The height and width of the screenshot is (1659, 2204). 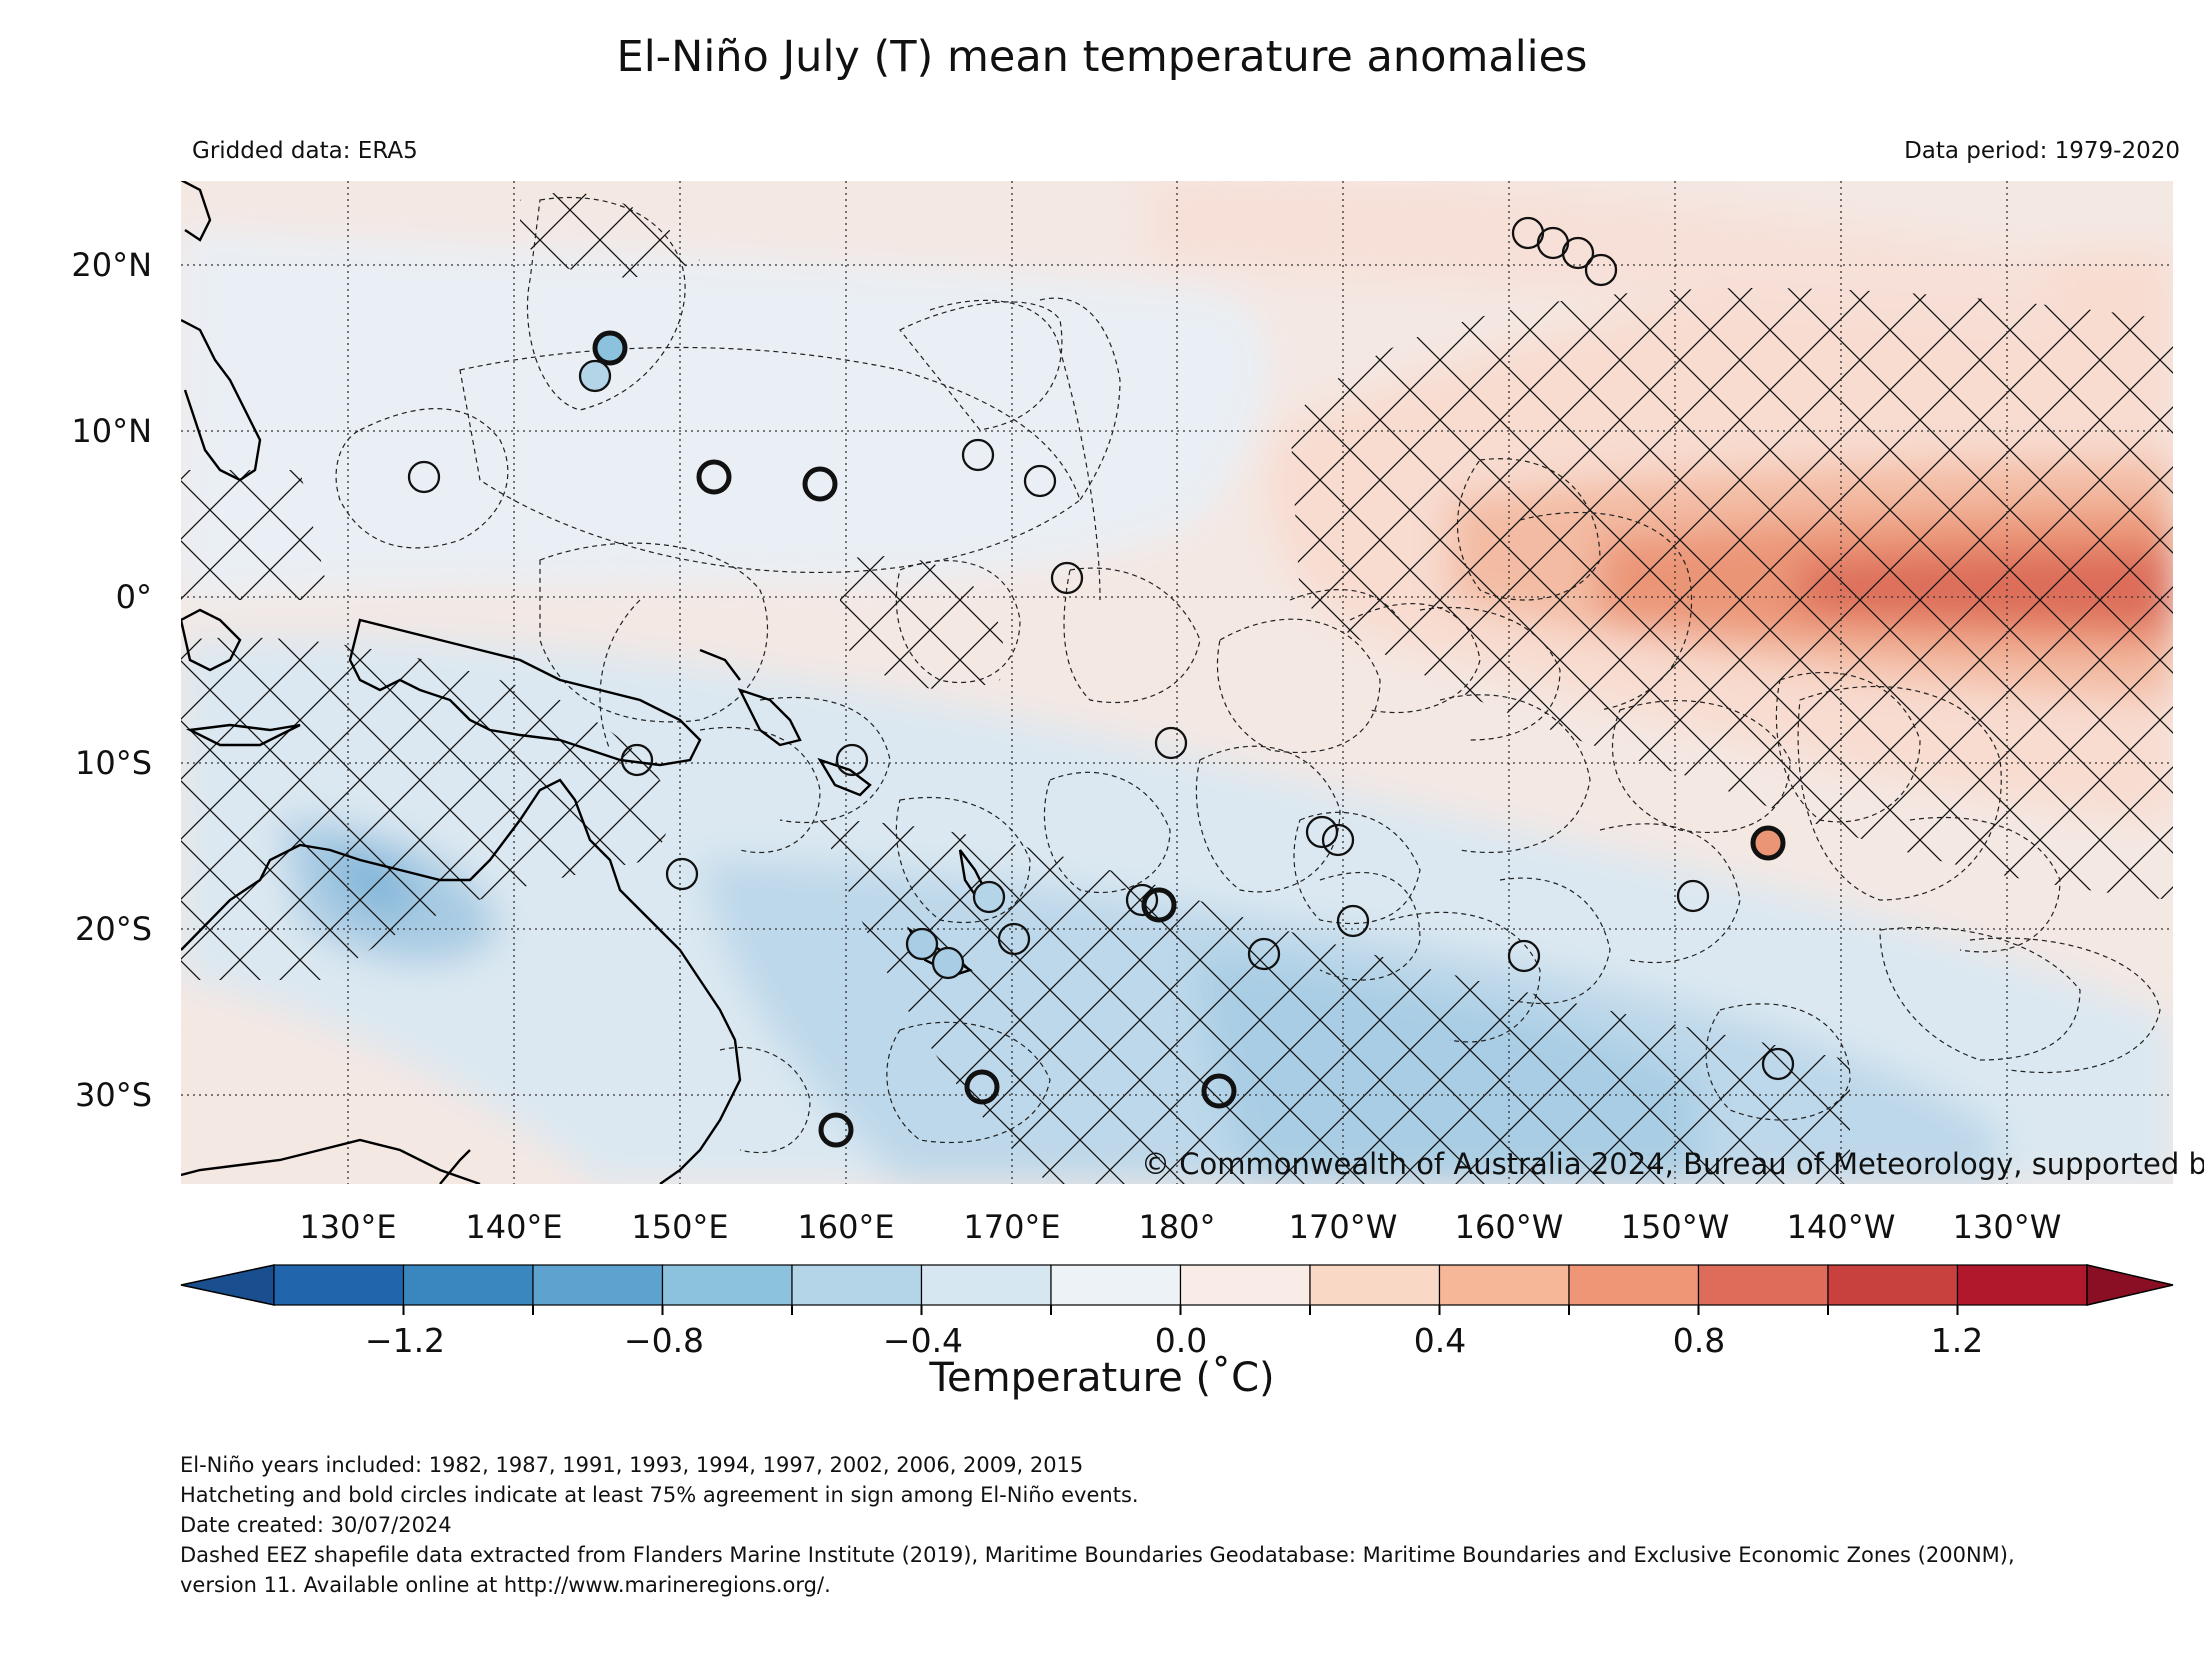 I want to click on lat-label: 20°S, so click(x=113, y=929).